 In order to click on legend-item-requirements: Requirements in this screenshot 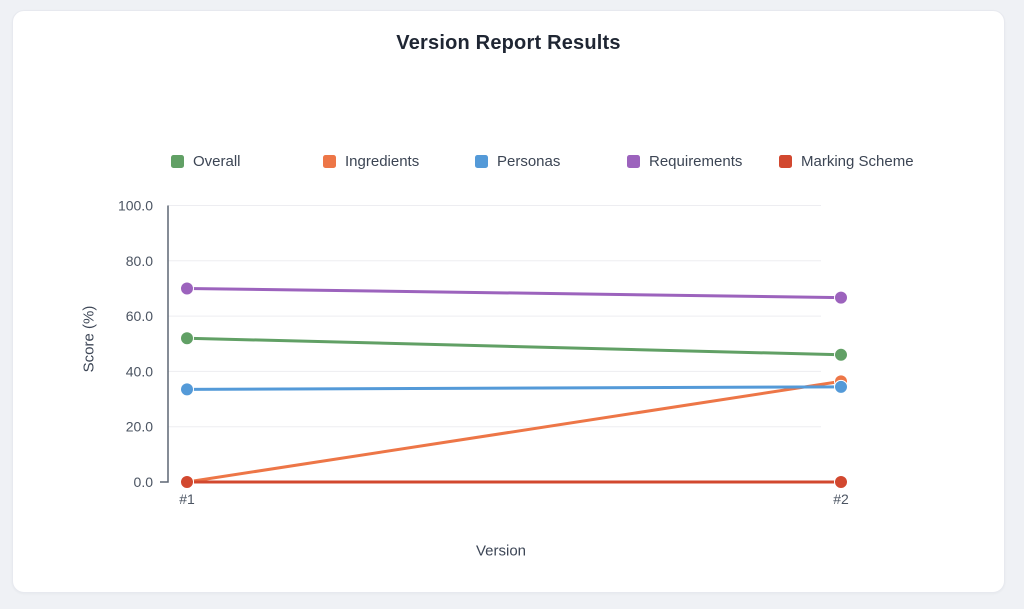, I will do `click(703, 161)`.